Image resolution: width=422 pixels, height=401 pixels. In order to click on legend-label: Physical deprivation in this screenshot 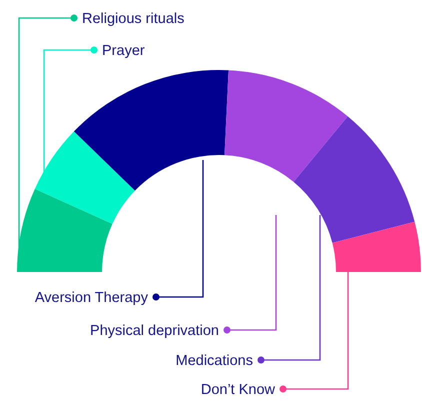, I will do `click(154, 331)`.